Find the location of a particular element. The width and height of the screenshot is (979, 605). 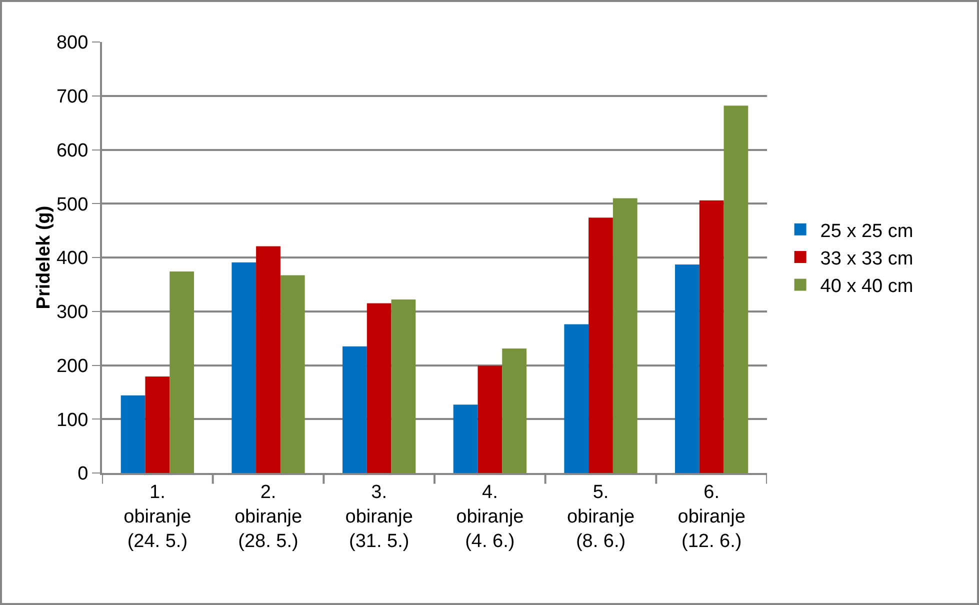

y-tick-label: 100 is located at coordinates (72, 420).